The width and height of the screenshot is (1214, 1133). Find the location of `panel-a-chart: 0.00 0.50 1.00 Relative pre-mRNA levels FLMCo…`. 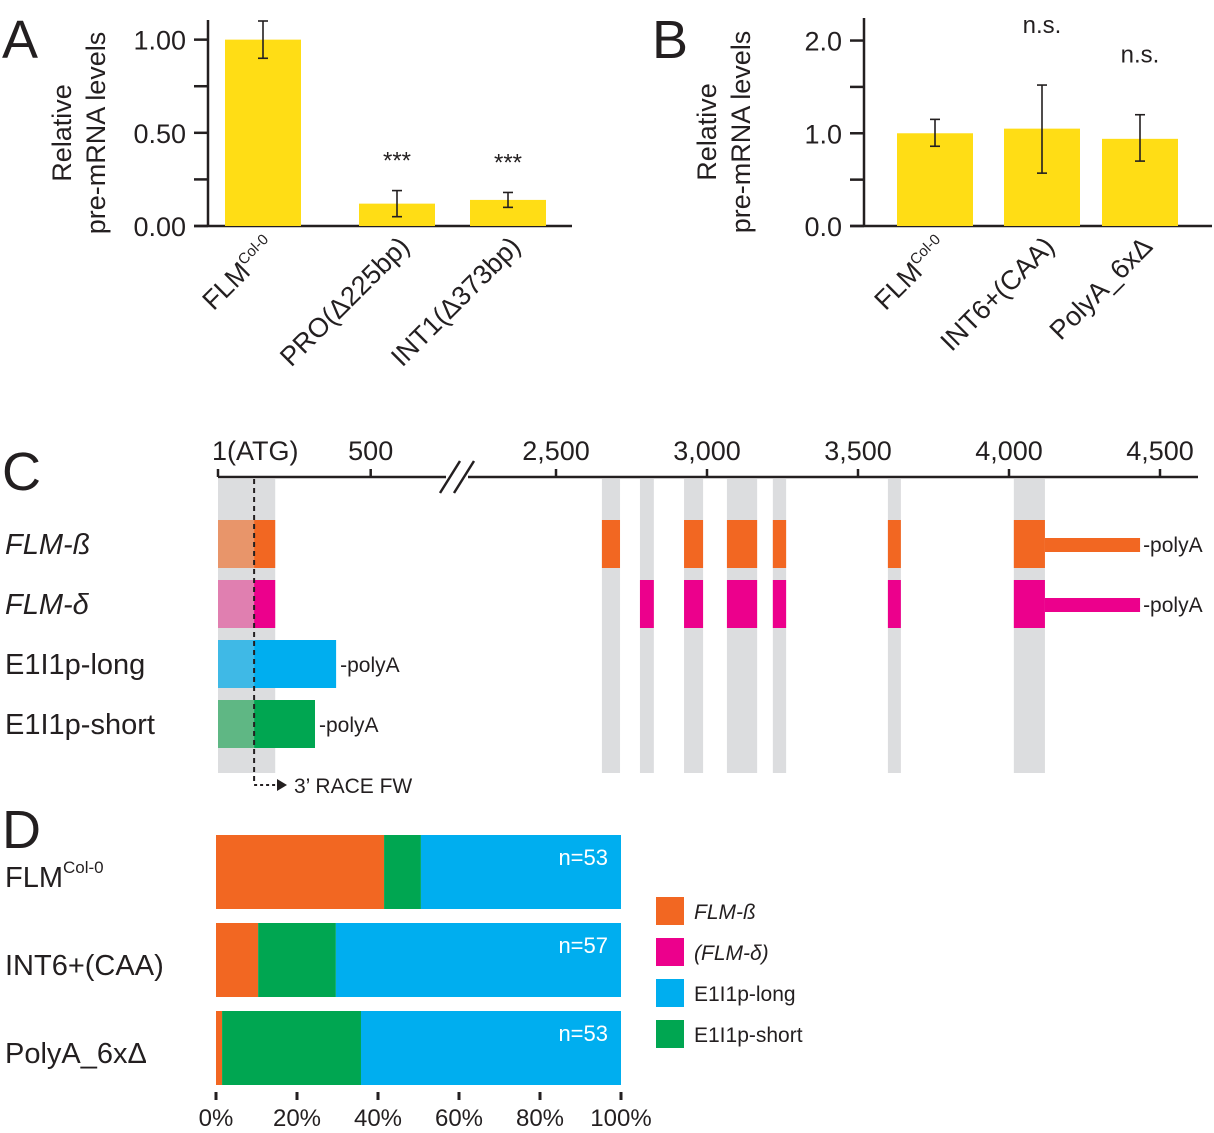

panel-a-chart: 0.00 0.50 1.00 Relative pre-mRNA levels FLMCo… is located at coordinates (309, 196).